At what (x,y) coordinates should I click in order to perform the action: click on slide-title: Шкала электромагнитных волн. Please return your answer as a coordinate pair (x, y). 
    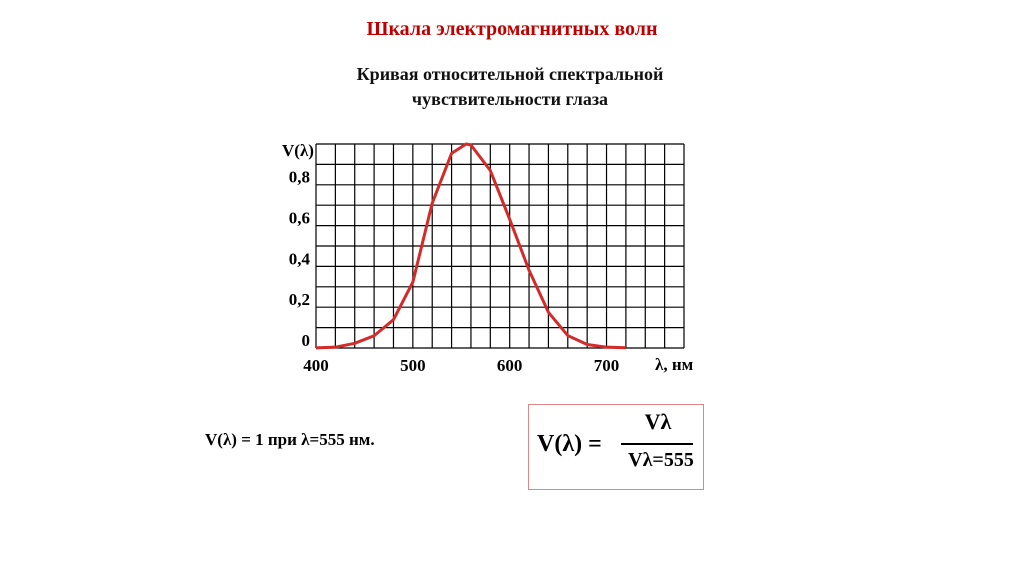
    Looking at the image, I should click on (512, 29).